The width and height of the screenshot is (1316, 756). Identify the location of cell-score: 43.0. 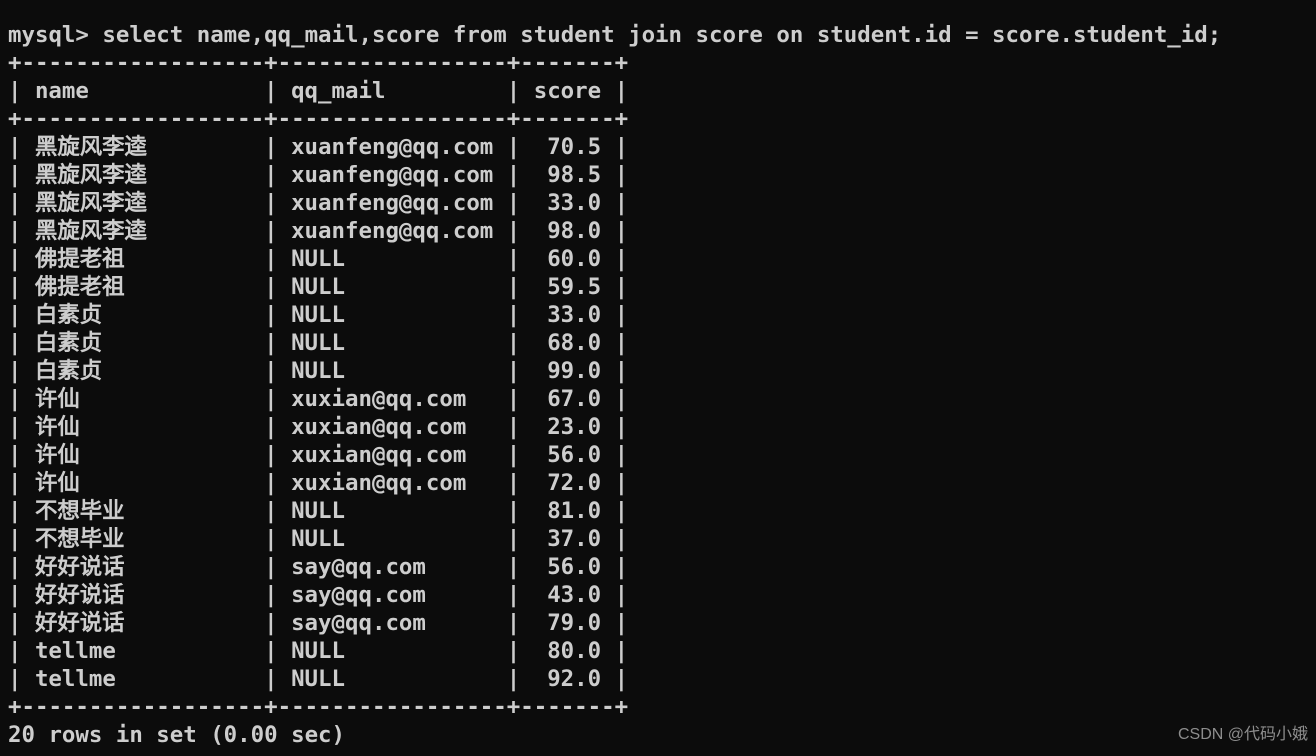
(574, 595).